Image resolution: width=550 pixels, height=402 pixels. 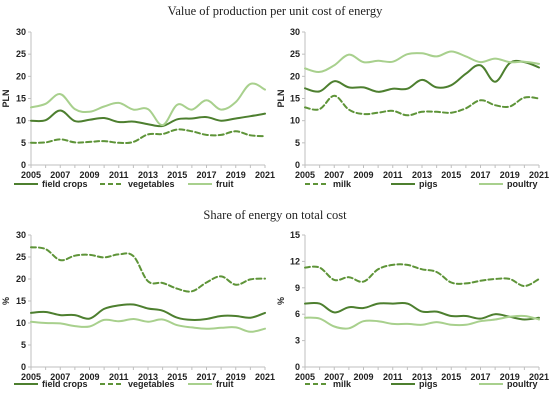 What do you see at coordinates (295, 261) in the screenshot?
I see `y-tick-label: 12` at bounding box center [295, 261].